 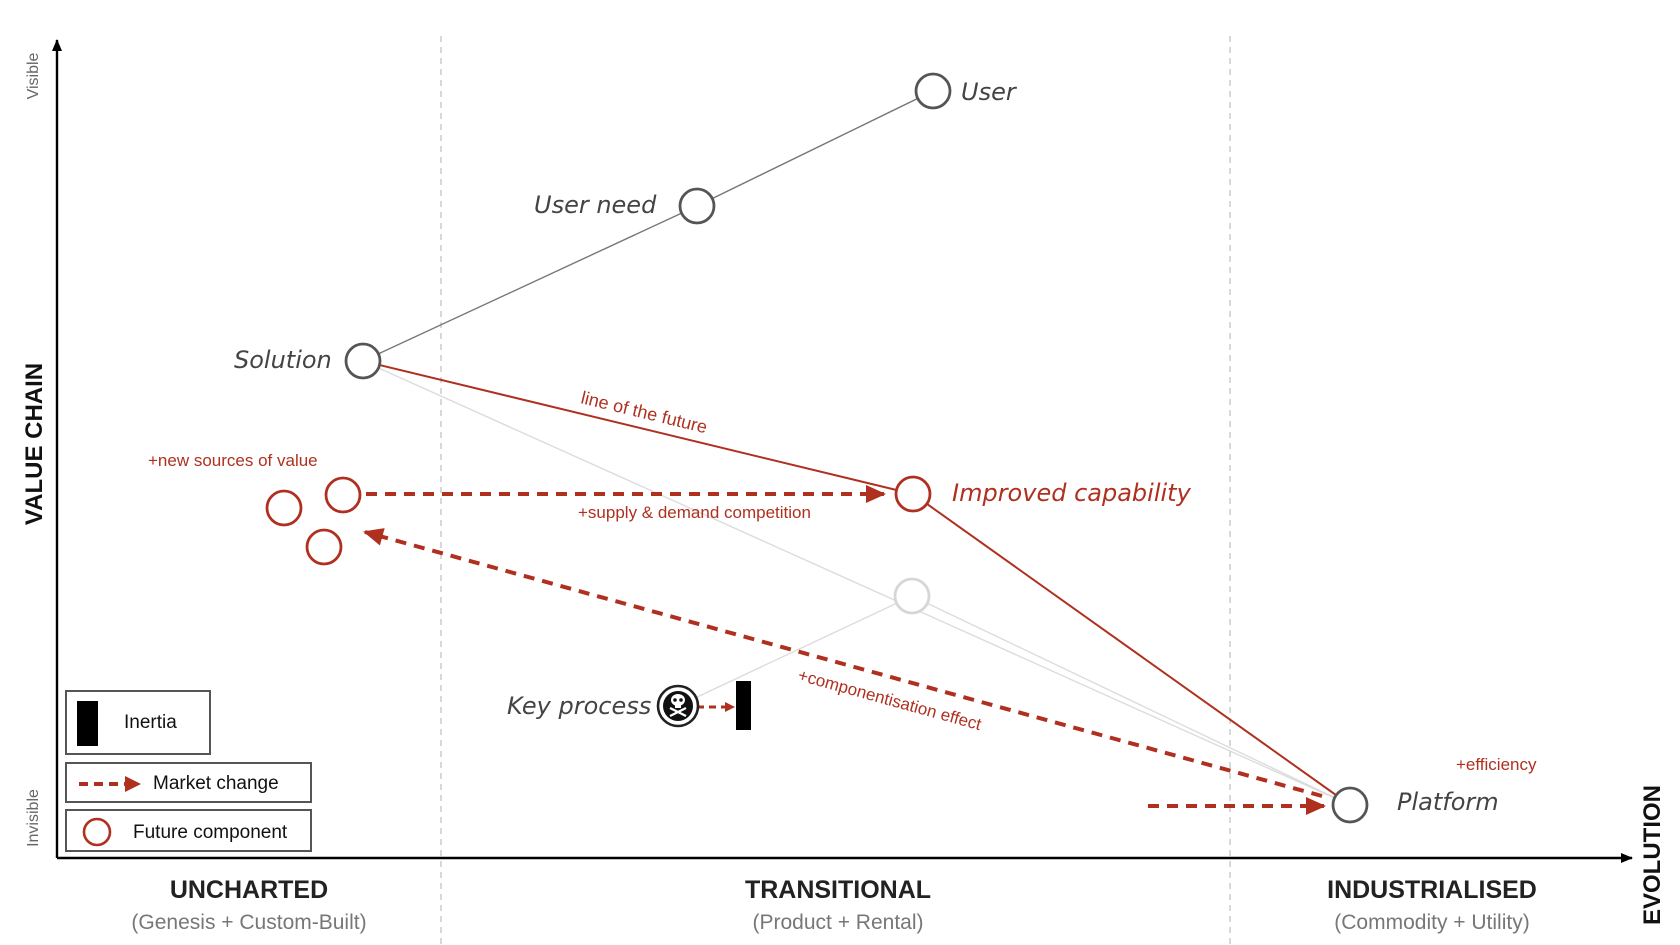 What do you see at coordinates (1072, 493) in the screenshot?
I see `label-improved-capability: Improved capability` at bounding box center [1072, 493].